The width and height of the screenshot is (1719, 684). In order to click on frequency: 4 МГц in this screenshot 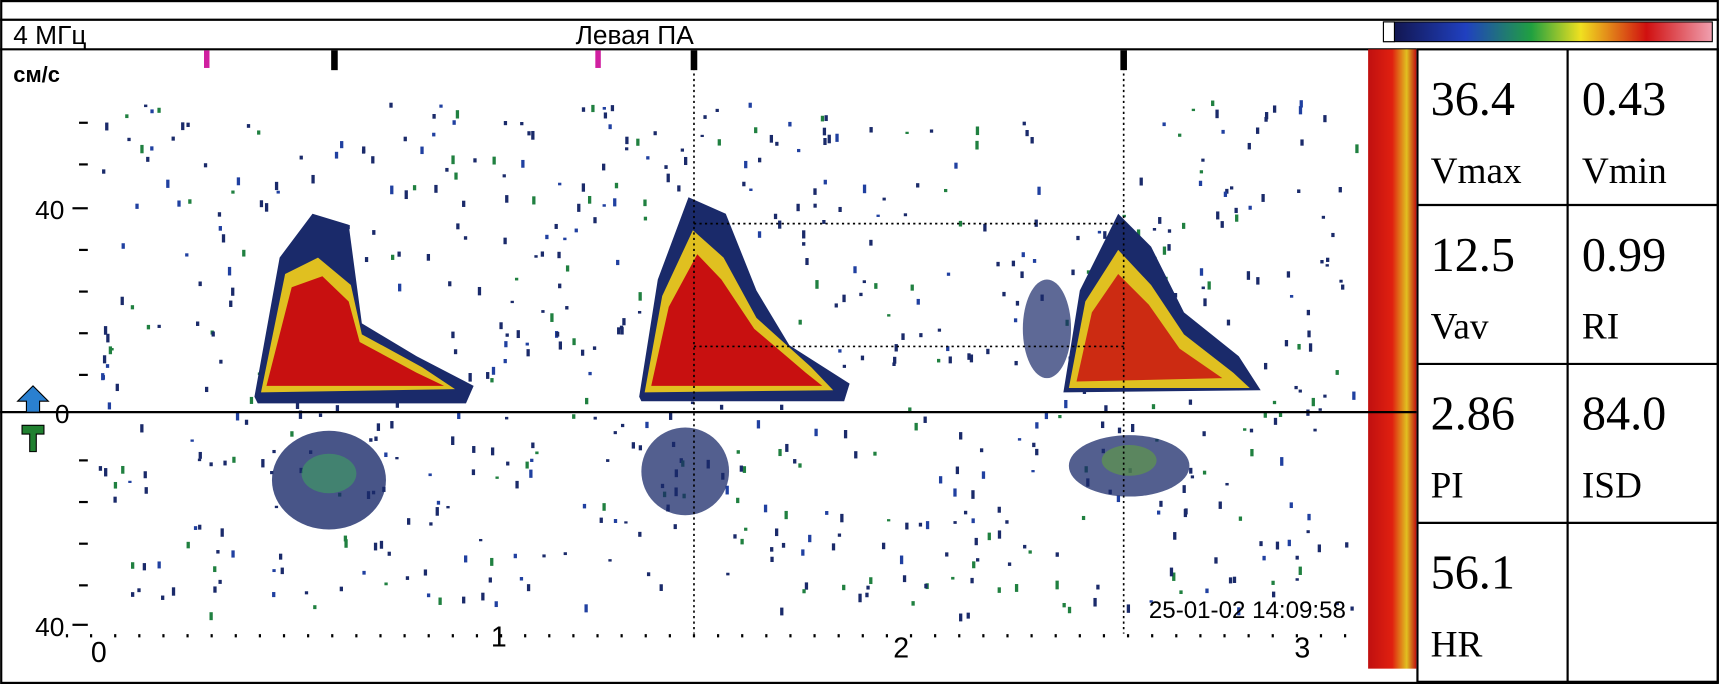, I will do `click(49, 35)`.